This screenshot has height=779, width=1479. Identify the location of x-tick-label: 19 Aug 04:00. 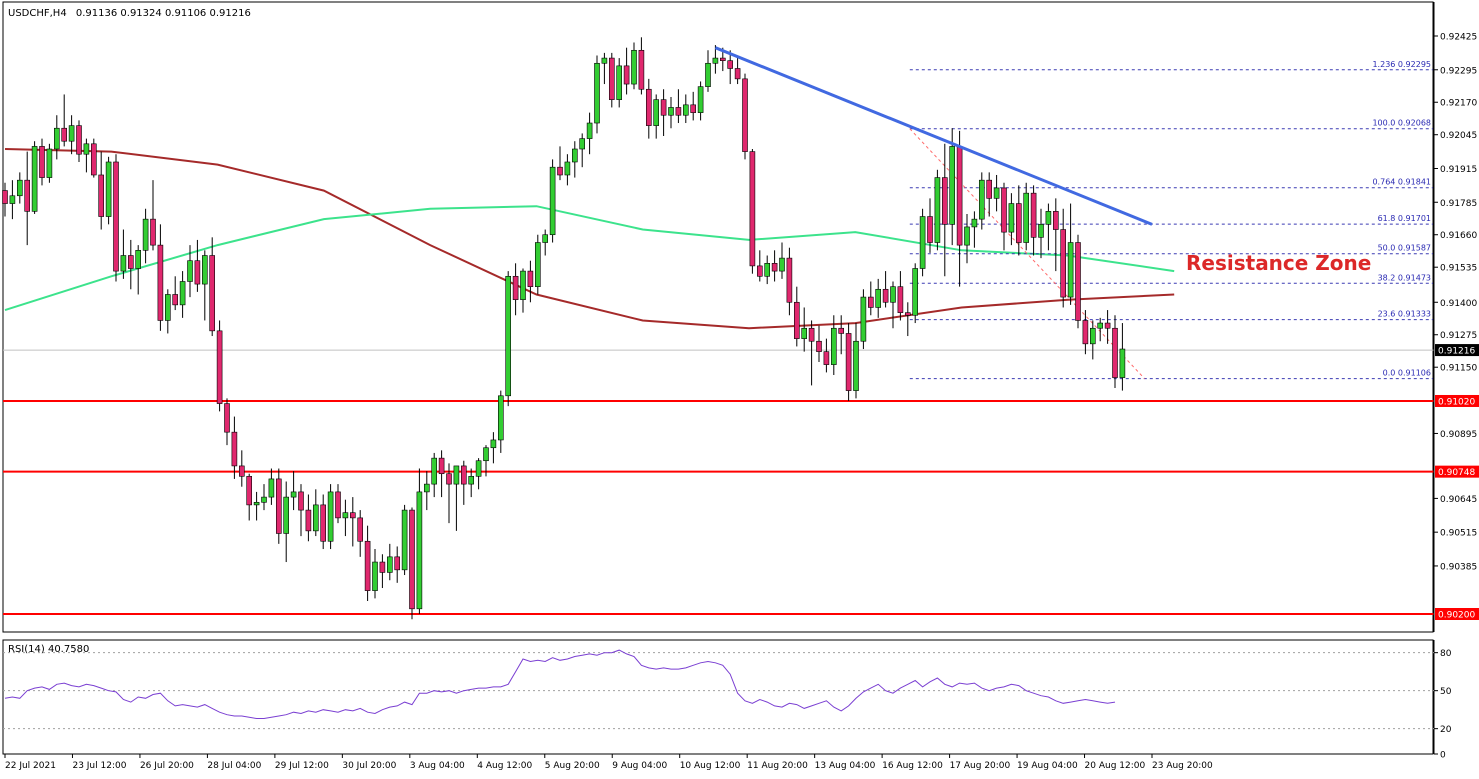
(1047, 766).